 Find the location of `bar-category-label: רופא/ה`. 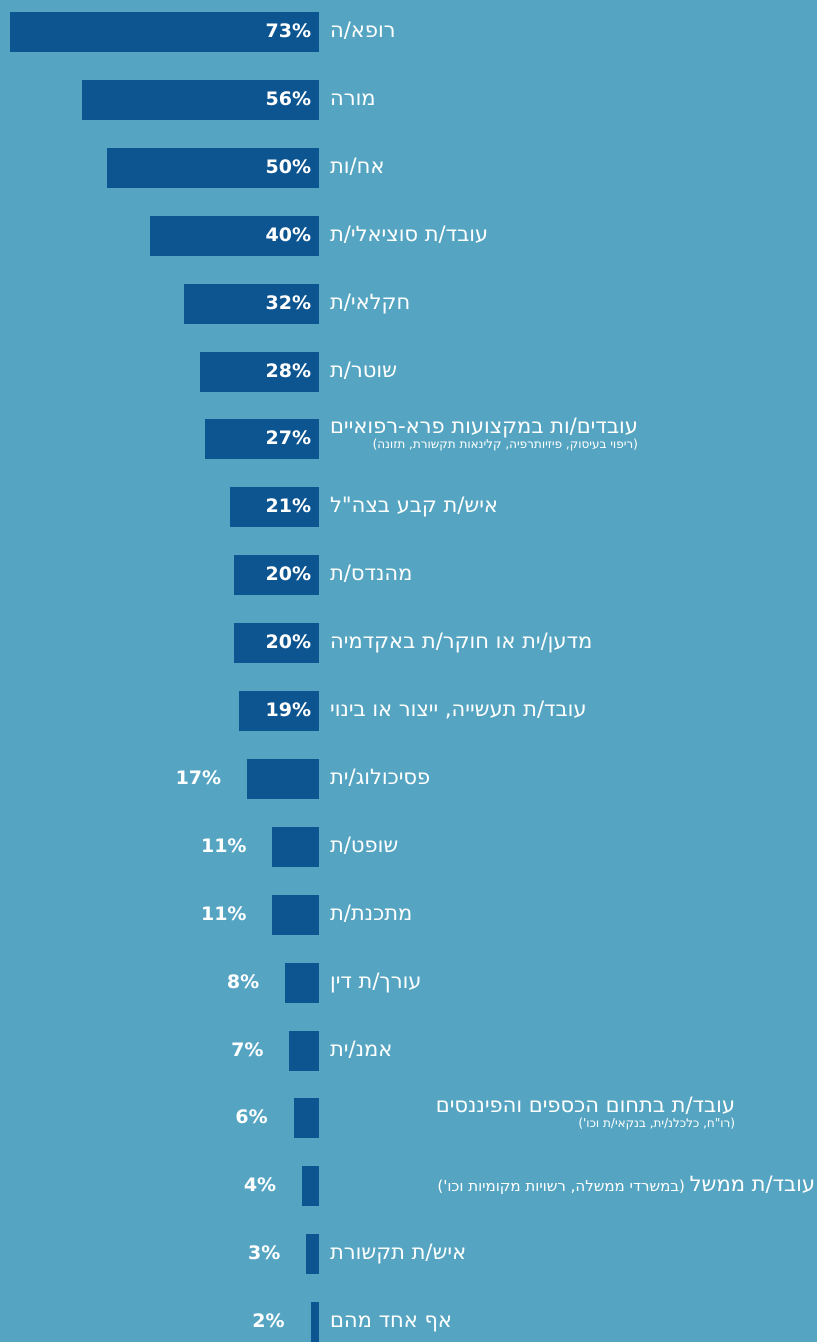

bar-category-label: רופא/ה is located at coordinates (363, 30).